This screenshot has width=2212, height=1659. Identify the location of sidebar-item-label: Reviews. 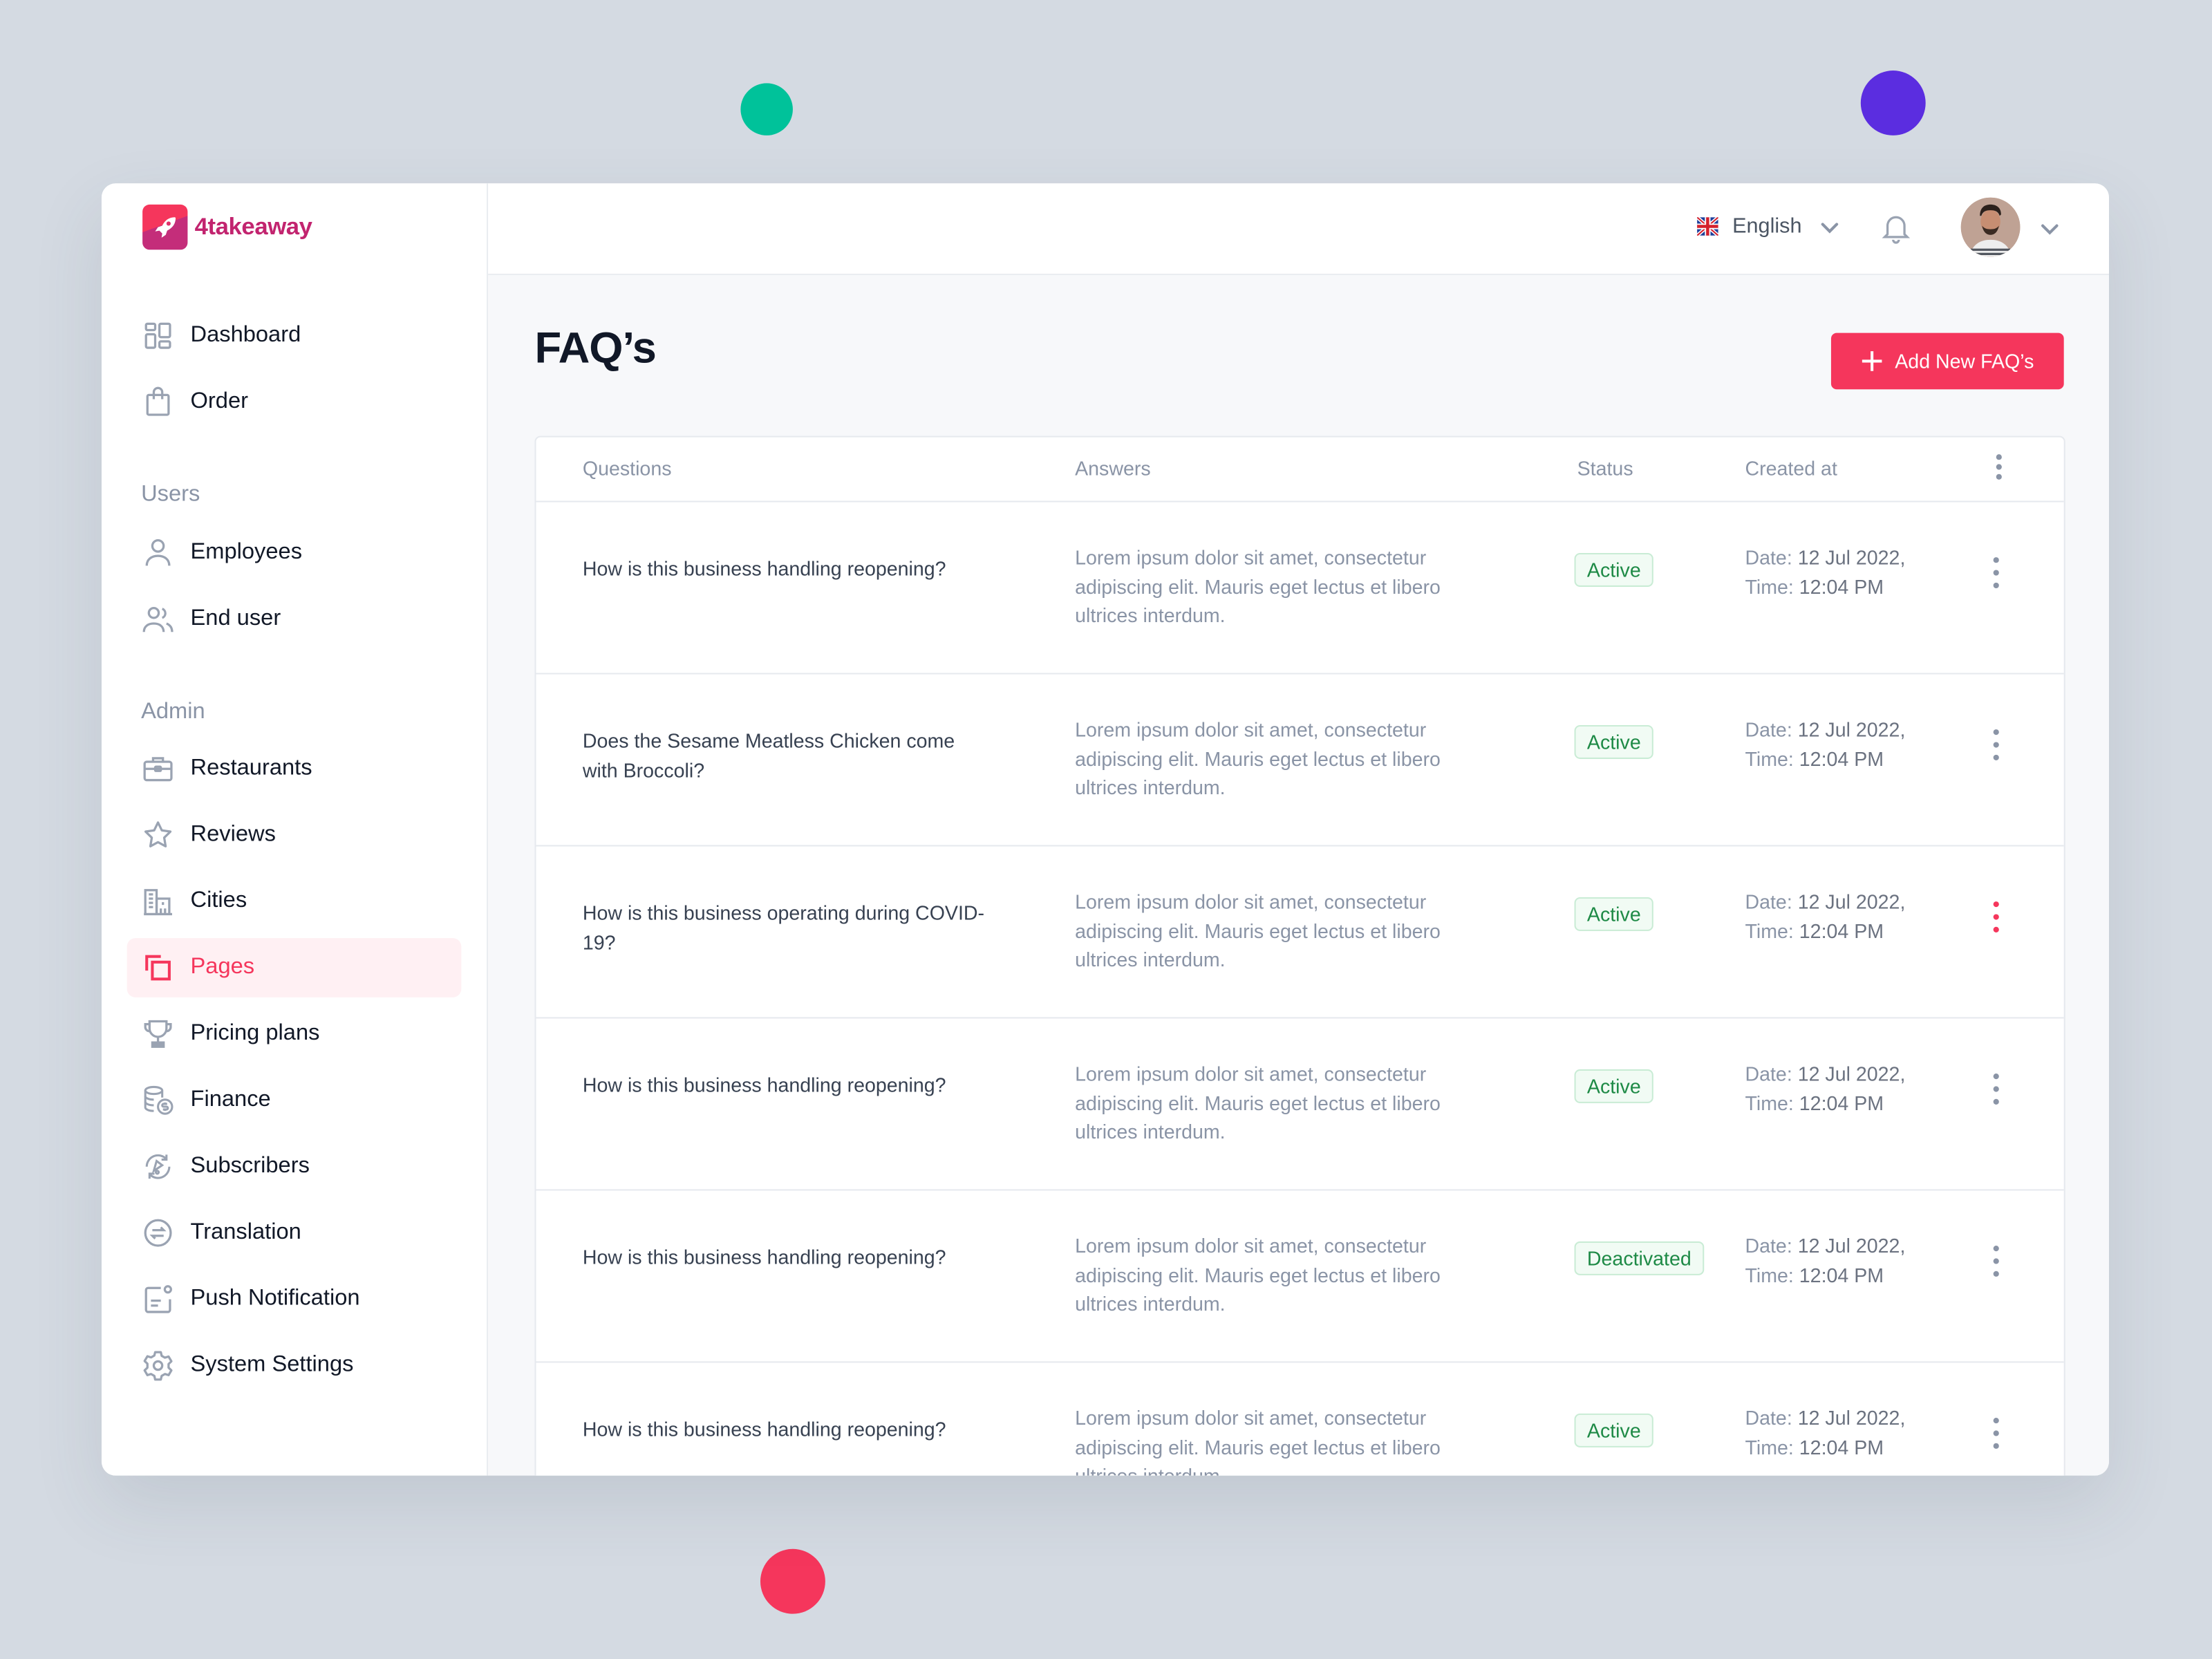
(233, 835).